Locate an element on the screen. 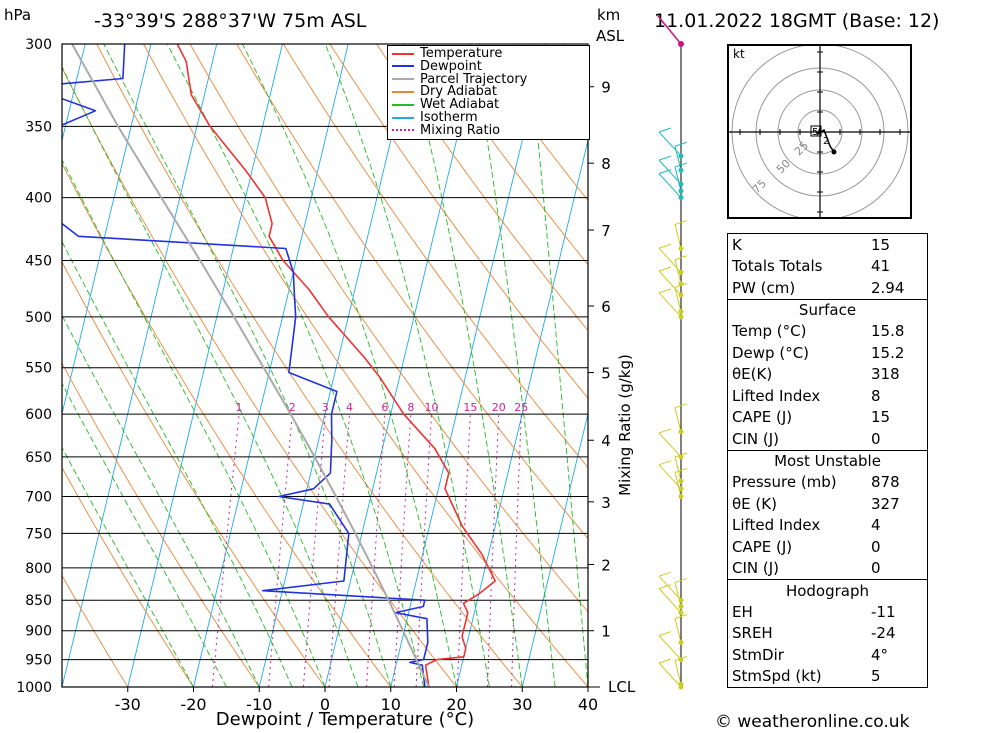 The width and height of the screenshot is (1000, 733). hodograph-trace is located at coordinates (825, 140).